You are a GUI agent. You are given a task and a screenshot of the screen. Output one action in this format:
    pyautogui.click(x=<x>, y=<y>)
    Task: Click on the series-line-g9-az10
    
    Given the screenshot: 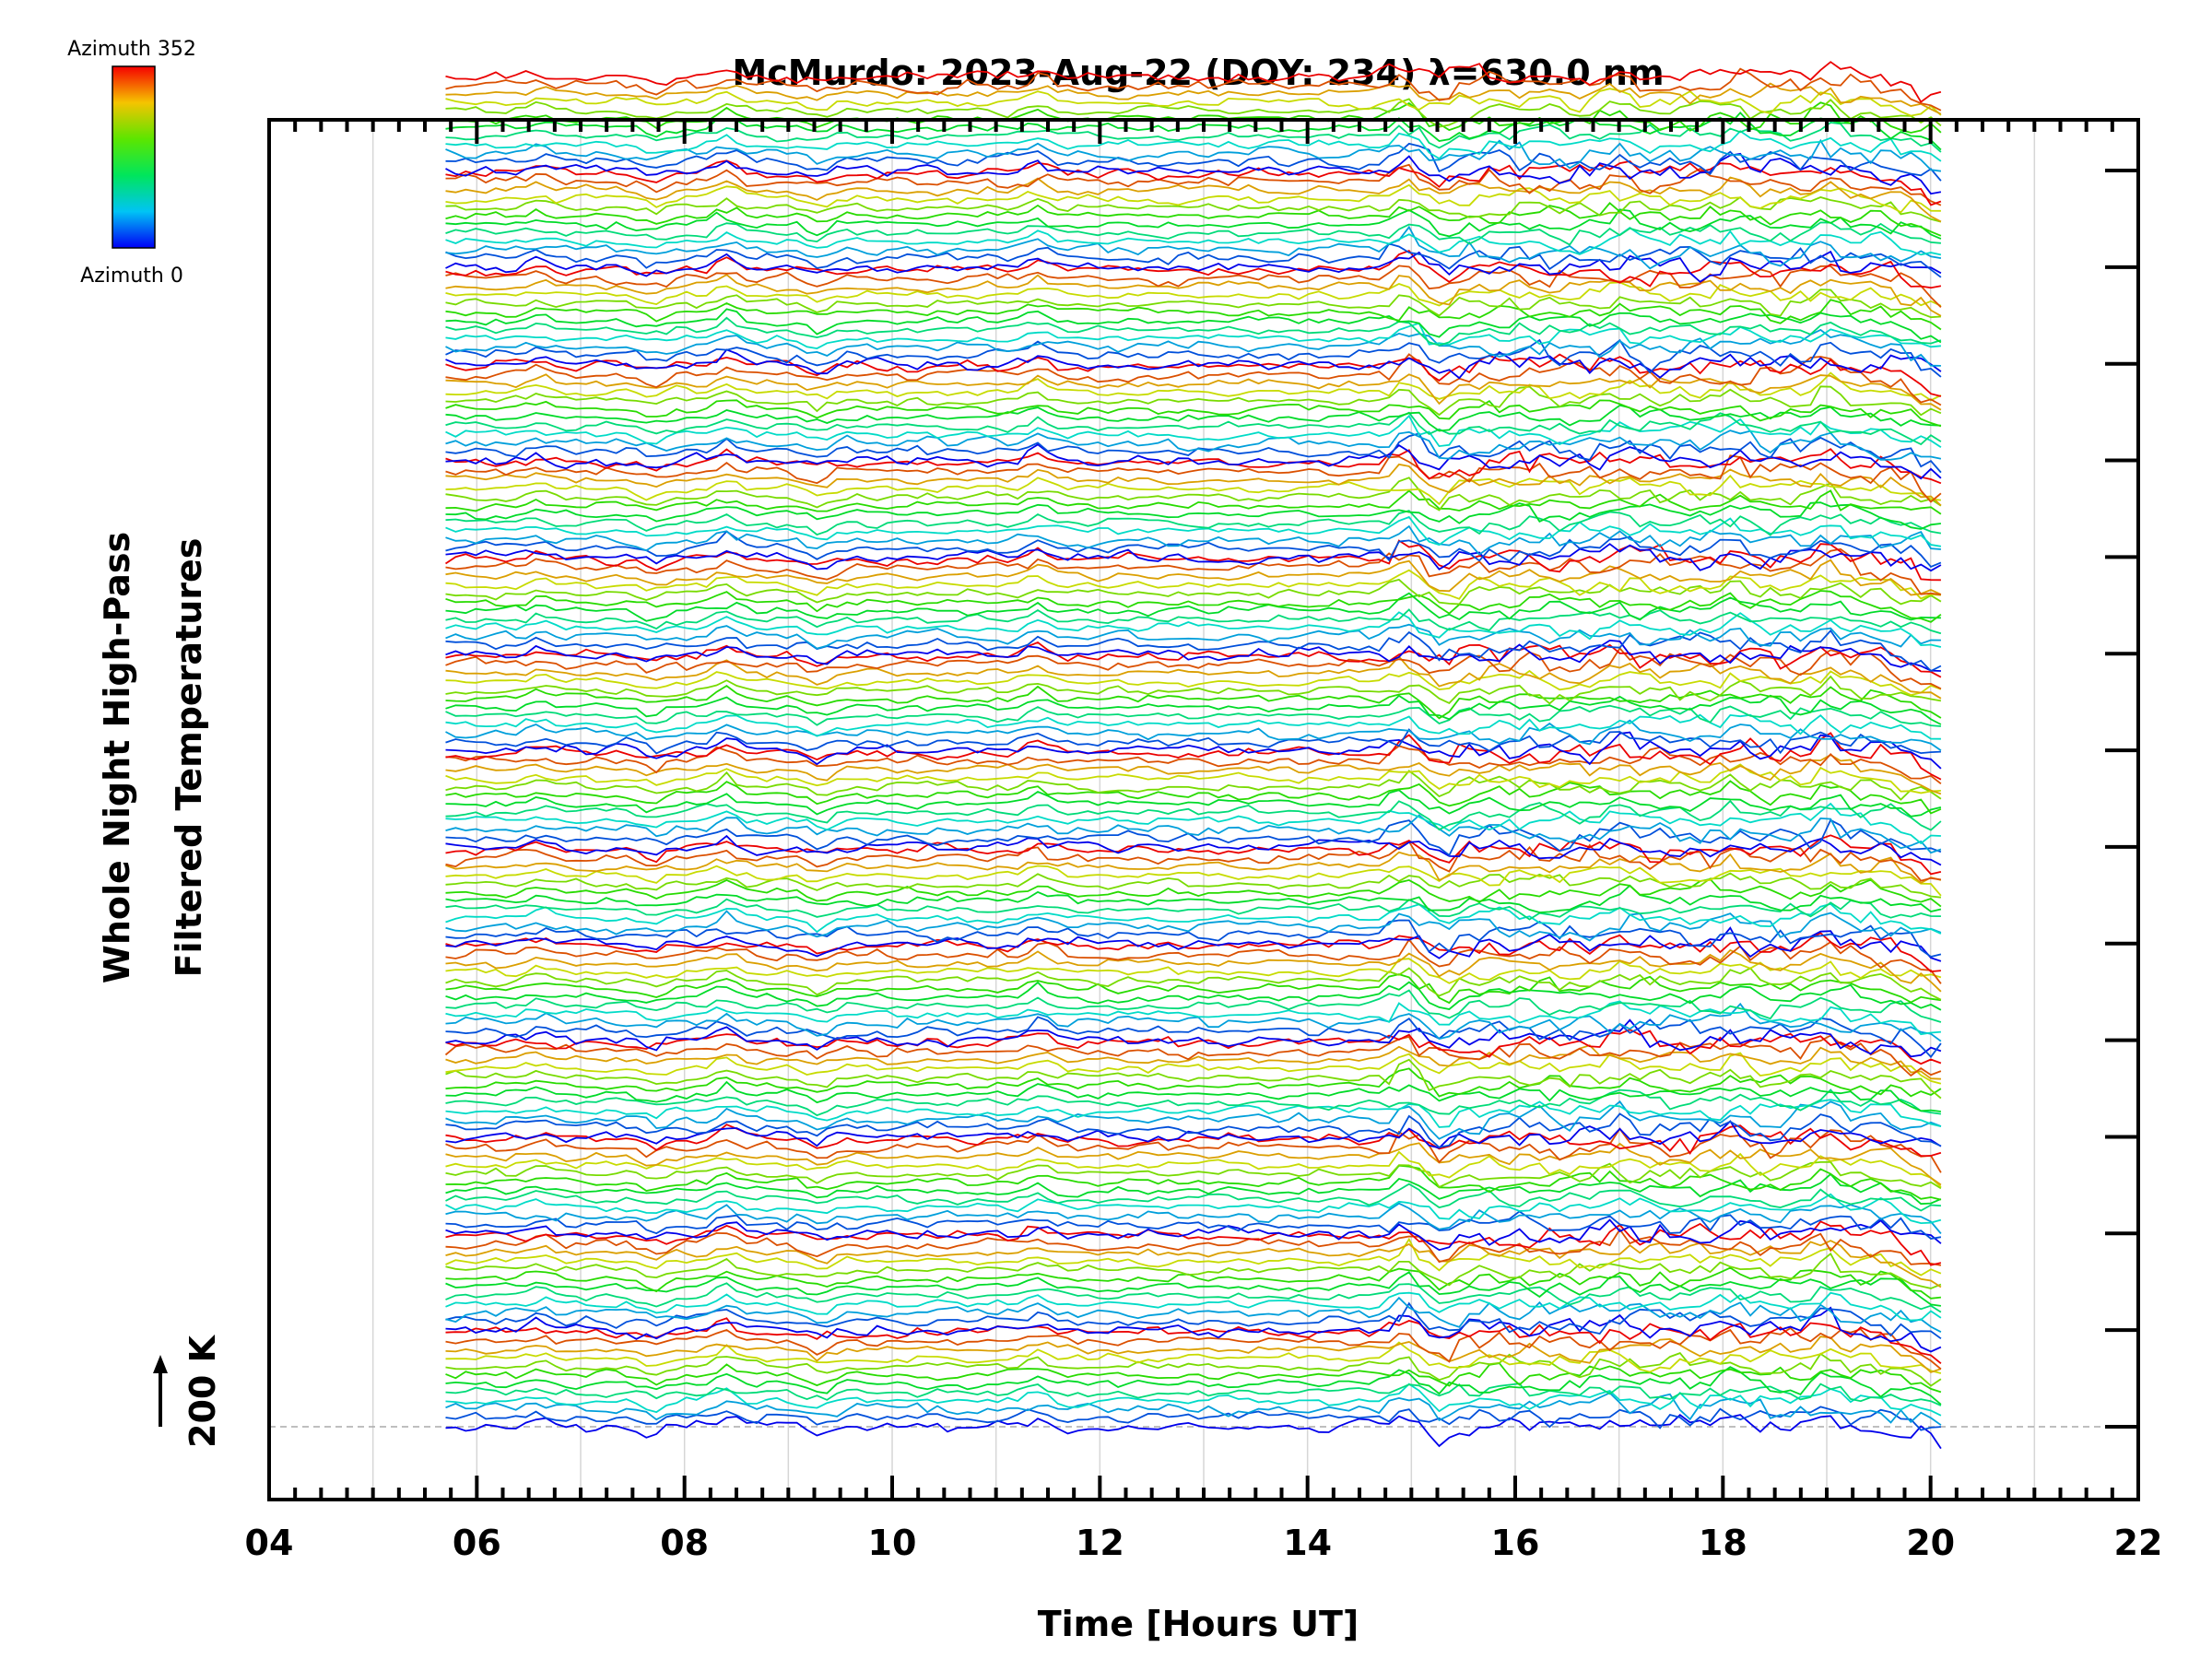 What is the action you would take?
    pyautogui.click(x=1193, y=478)
    